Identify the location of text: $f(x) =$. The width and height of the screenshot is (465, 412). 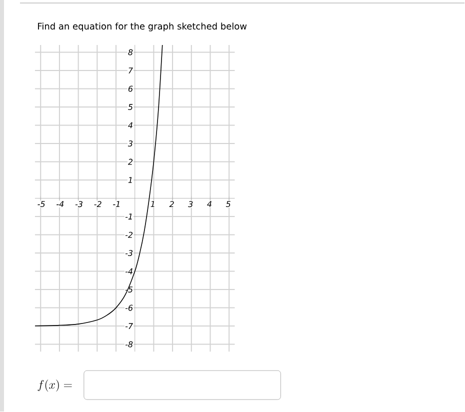
(55, 386).